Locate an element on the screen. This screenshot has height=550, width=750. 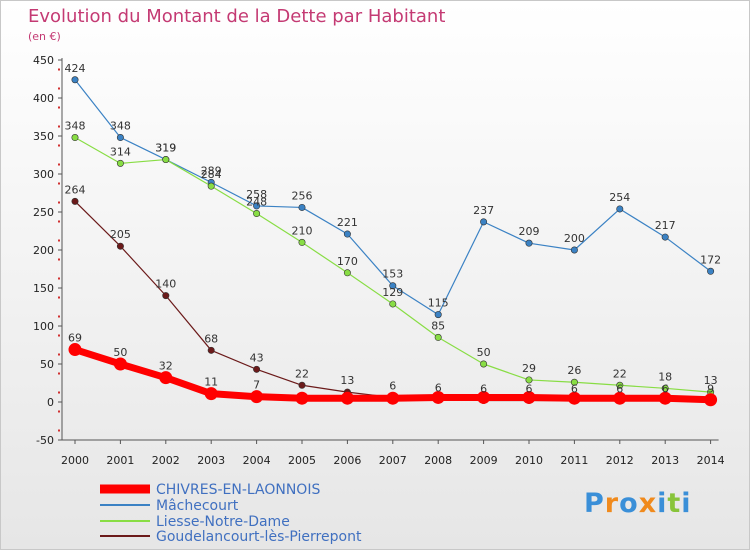
data-label: 11 is located at coordinates (211, 382).